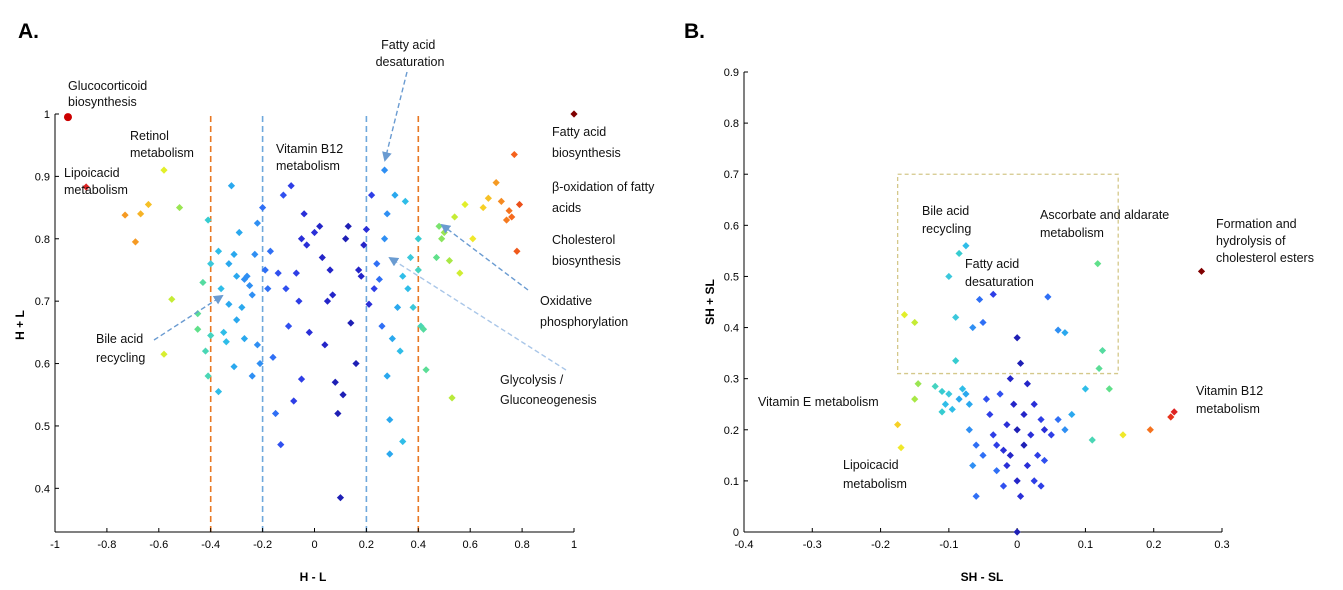 The image size is (1343, 590). I want to click on annotation-vitamin-b12-a-line-2: metabolism, so click(308, 166).